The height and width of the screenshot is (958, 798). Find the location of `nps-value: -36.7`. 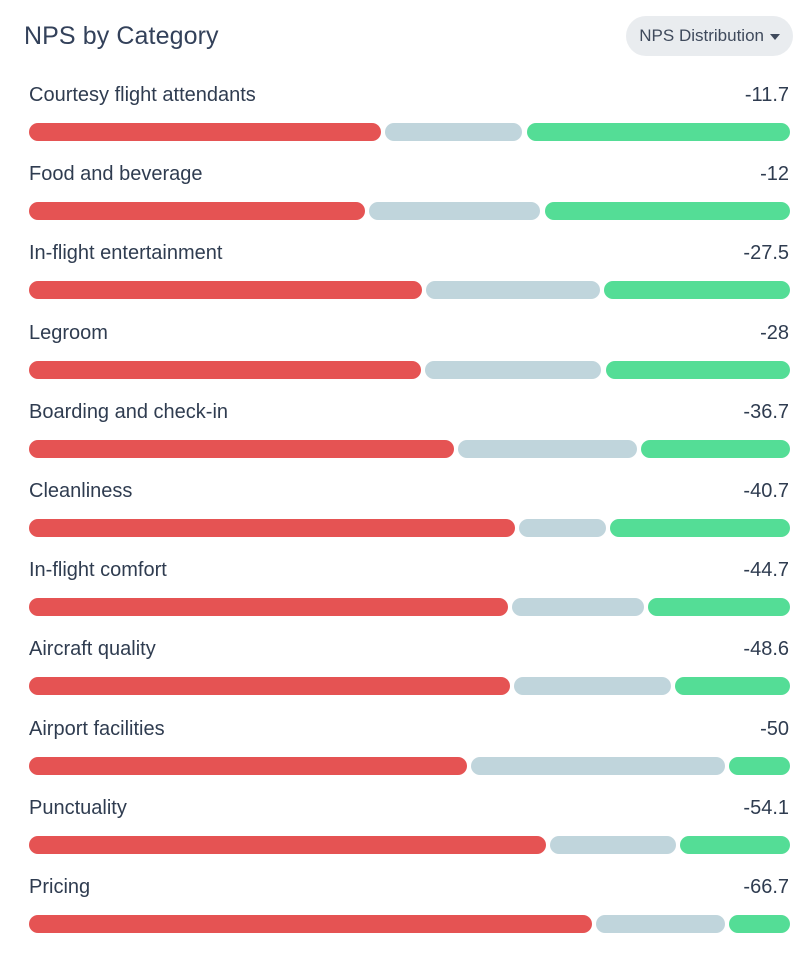

nps-value: -36.7 is located at coordinates (766, 411).